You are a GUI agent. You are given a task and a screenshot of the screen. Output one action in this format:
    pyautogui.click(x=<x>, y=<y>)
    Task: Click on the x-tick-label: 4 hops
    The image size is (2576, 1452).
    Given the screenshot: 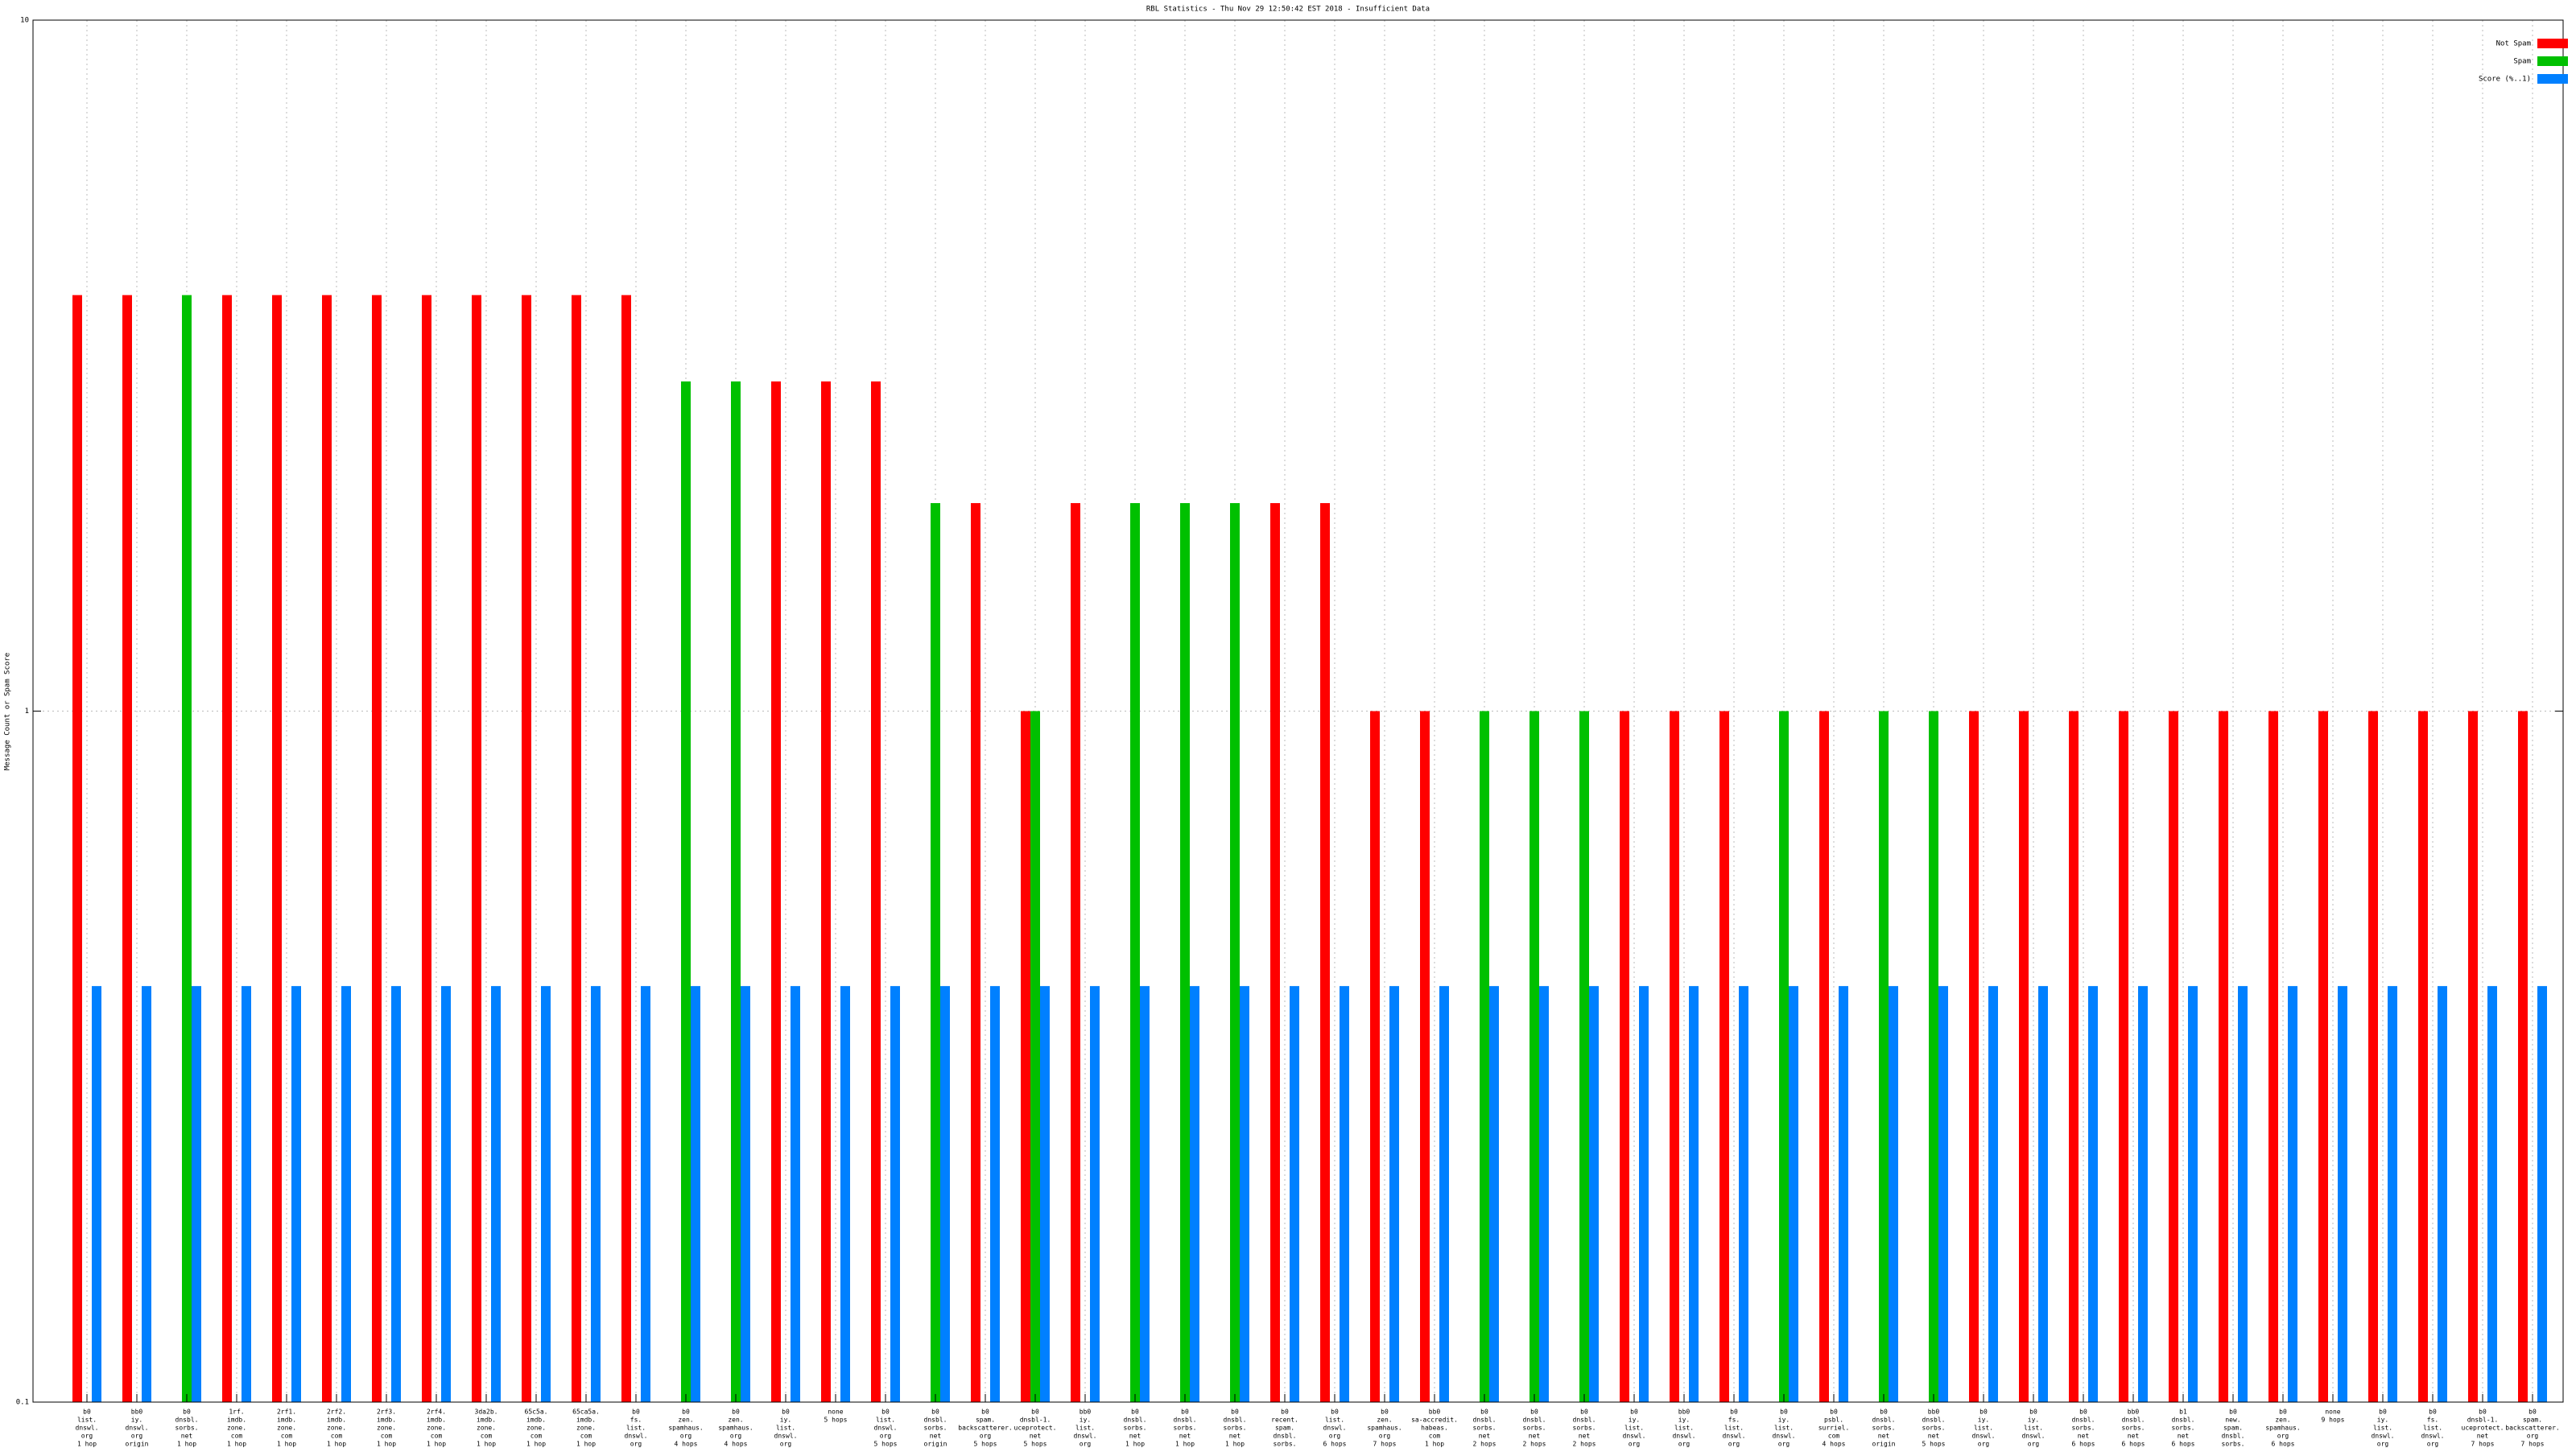 What is the action you would take?
    pyautogui.click(x=1834, y=1445)
    